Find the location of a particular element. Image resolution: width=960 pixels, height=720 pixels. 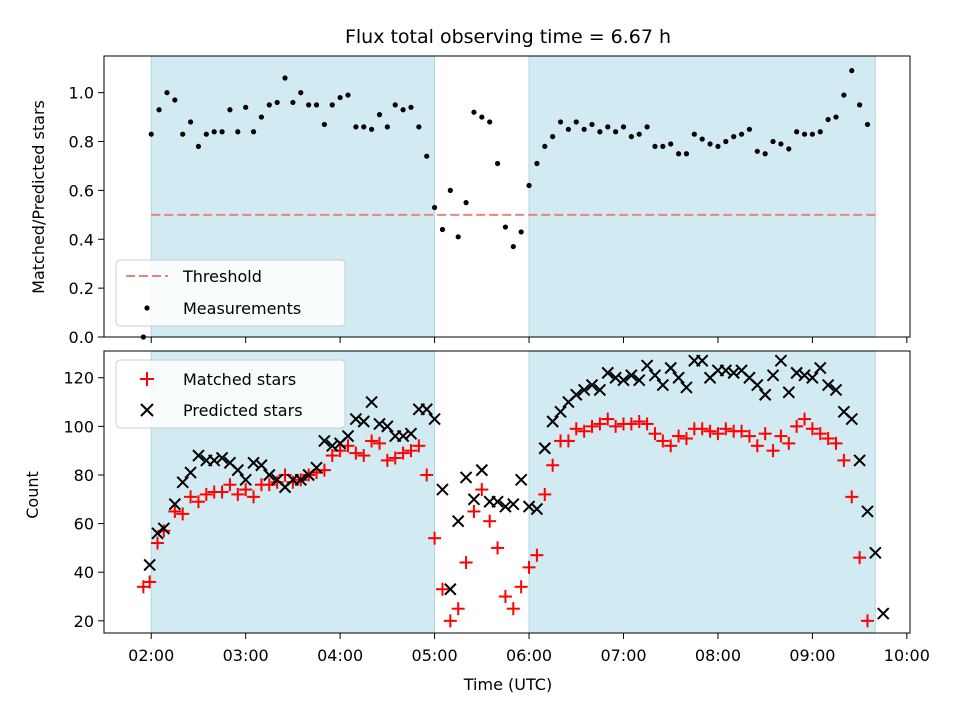

bottom-y-axis-label: Count is located at coordinates (32, 495).